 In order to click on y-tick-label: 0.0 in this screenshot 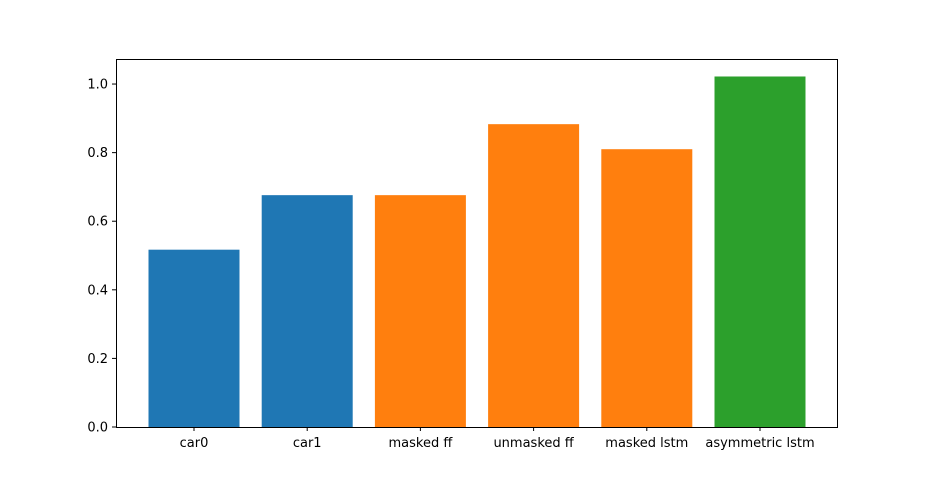, I will do `click(97, 428)`.